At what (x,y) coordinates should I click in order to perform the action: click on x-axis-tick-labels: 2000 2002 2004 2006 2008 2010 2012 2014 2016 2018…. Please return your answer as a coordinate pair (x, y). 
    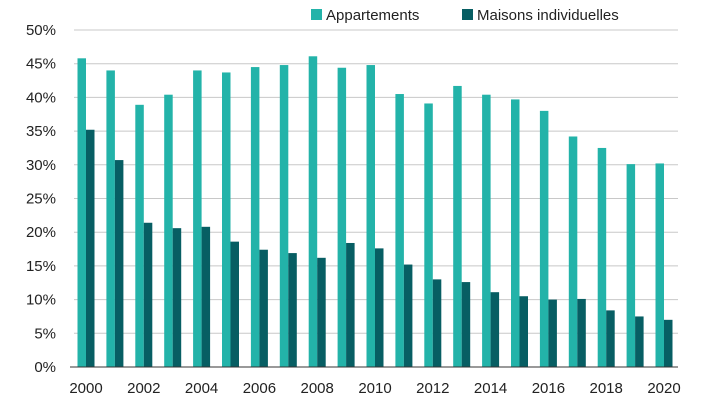
    Looking at the image, I should click on (374, 388).